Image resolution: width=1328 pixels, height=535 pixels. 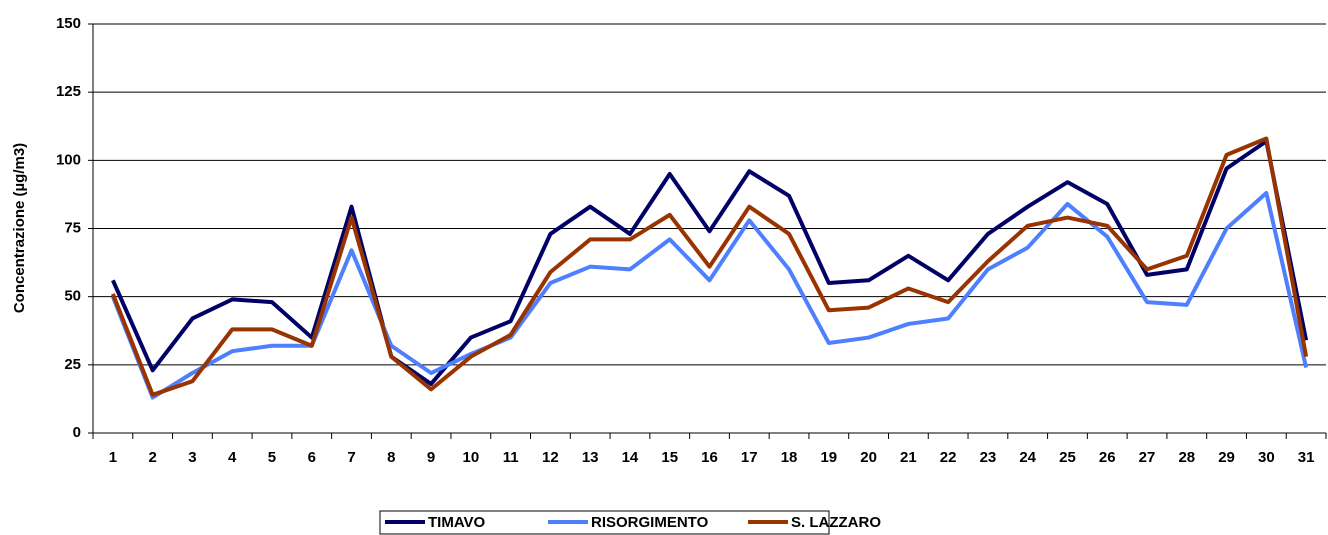 What do you see at coordinates (431, 457) in the screenshot?
I see `x-tick-label: 9` at bounding box center [431, 457].